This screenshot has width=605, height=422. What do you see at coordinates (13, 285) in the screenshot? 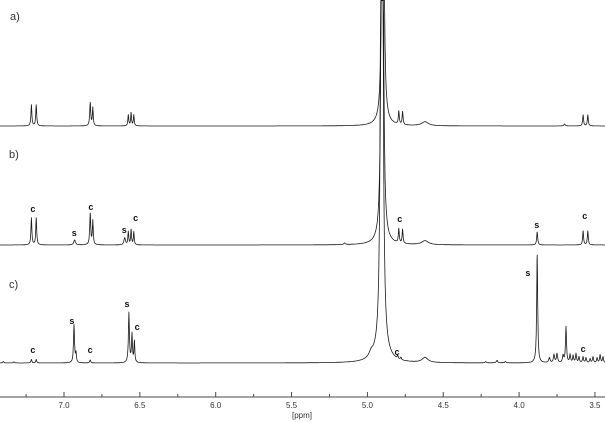
I see `trace-c-label: c)` at bounding box center [13, 285].